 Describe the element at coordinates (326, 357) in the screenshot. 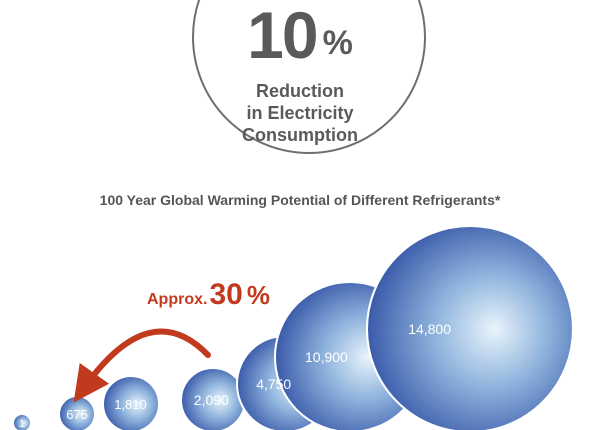

I see `bubble-label-6: 10,900` at that location.